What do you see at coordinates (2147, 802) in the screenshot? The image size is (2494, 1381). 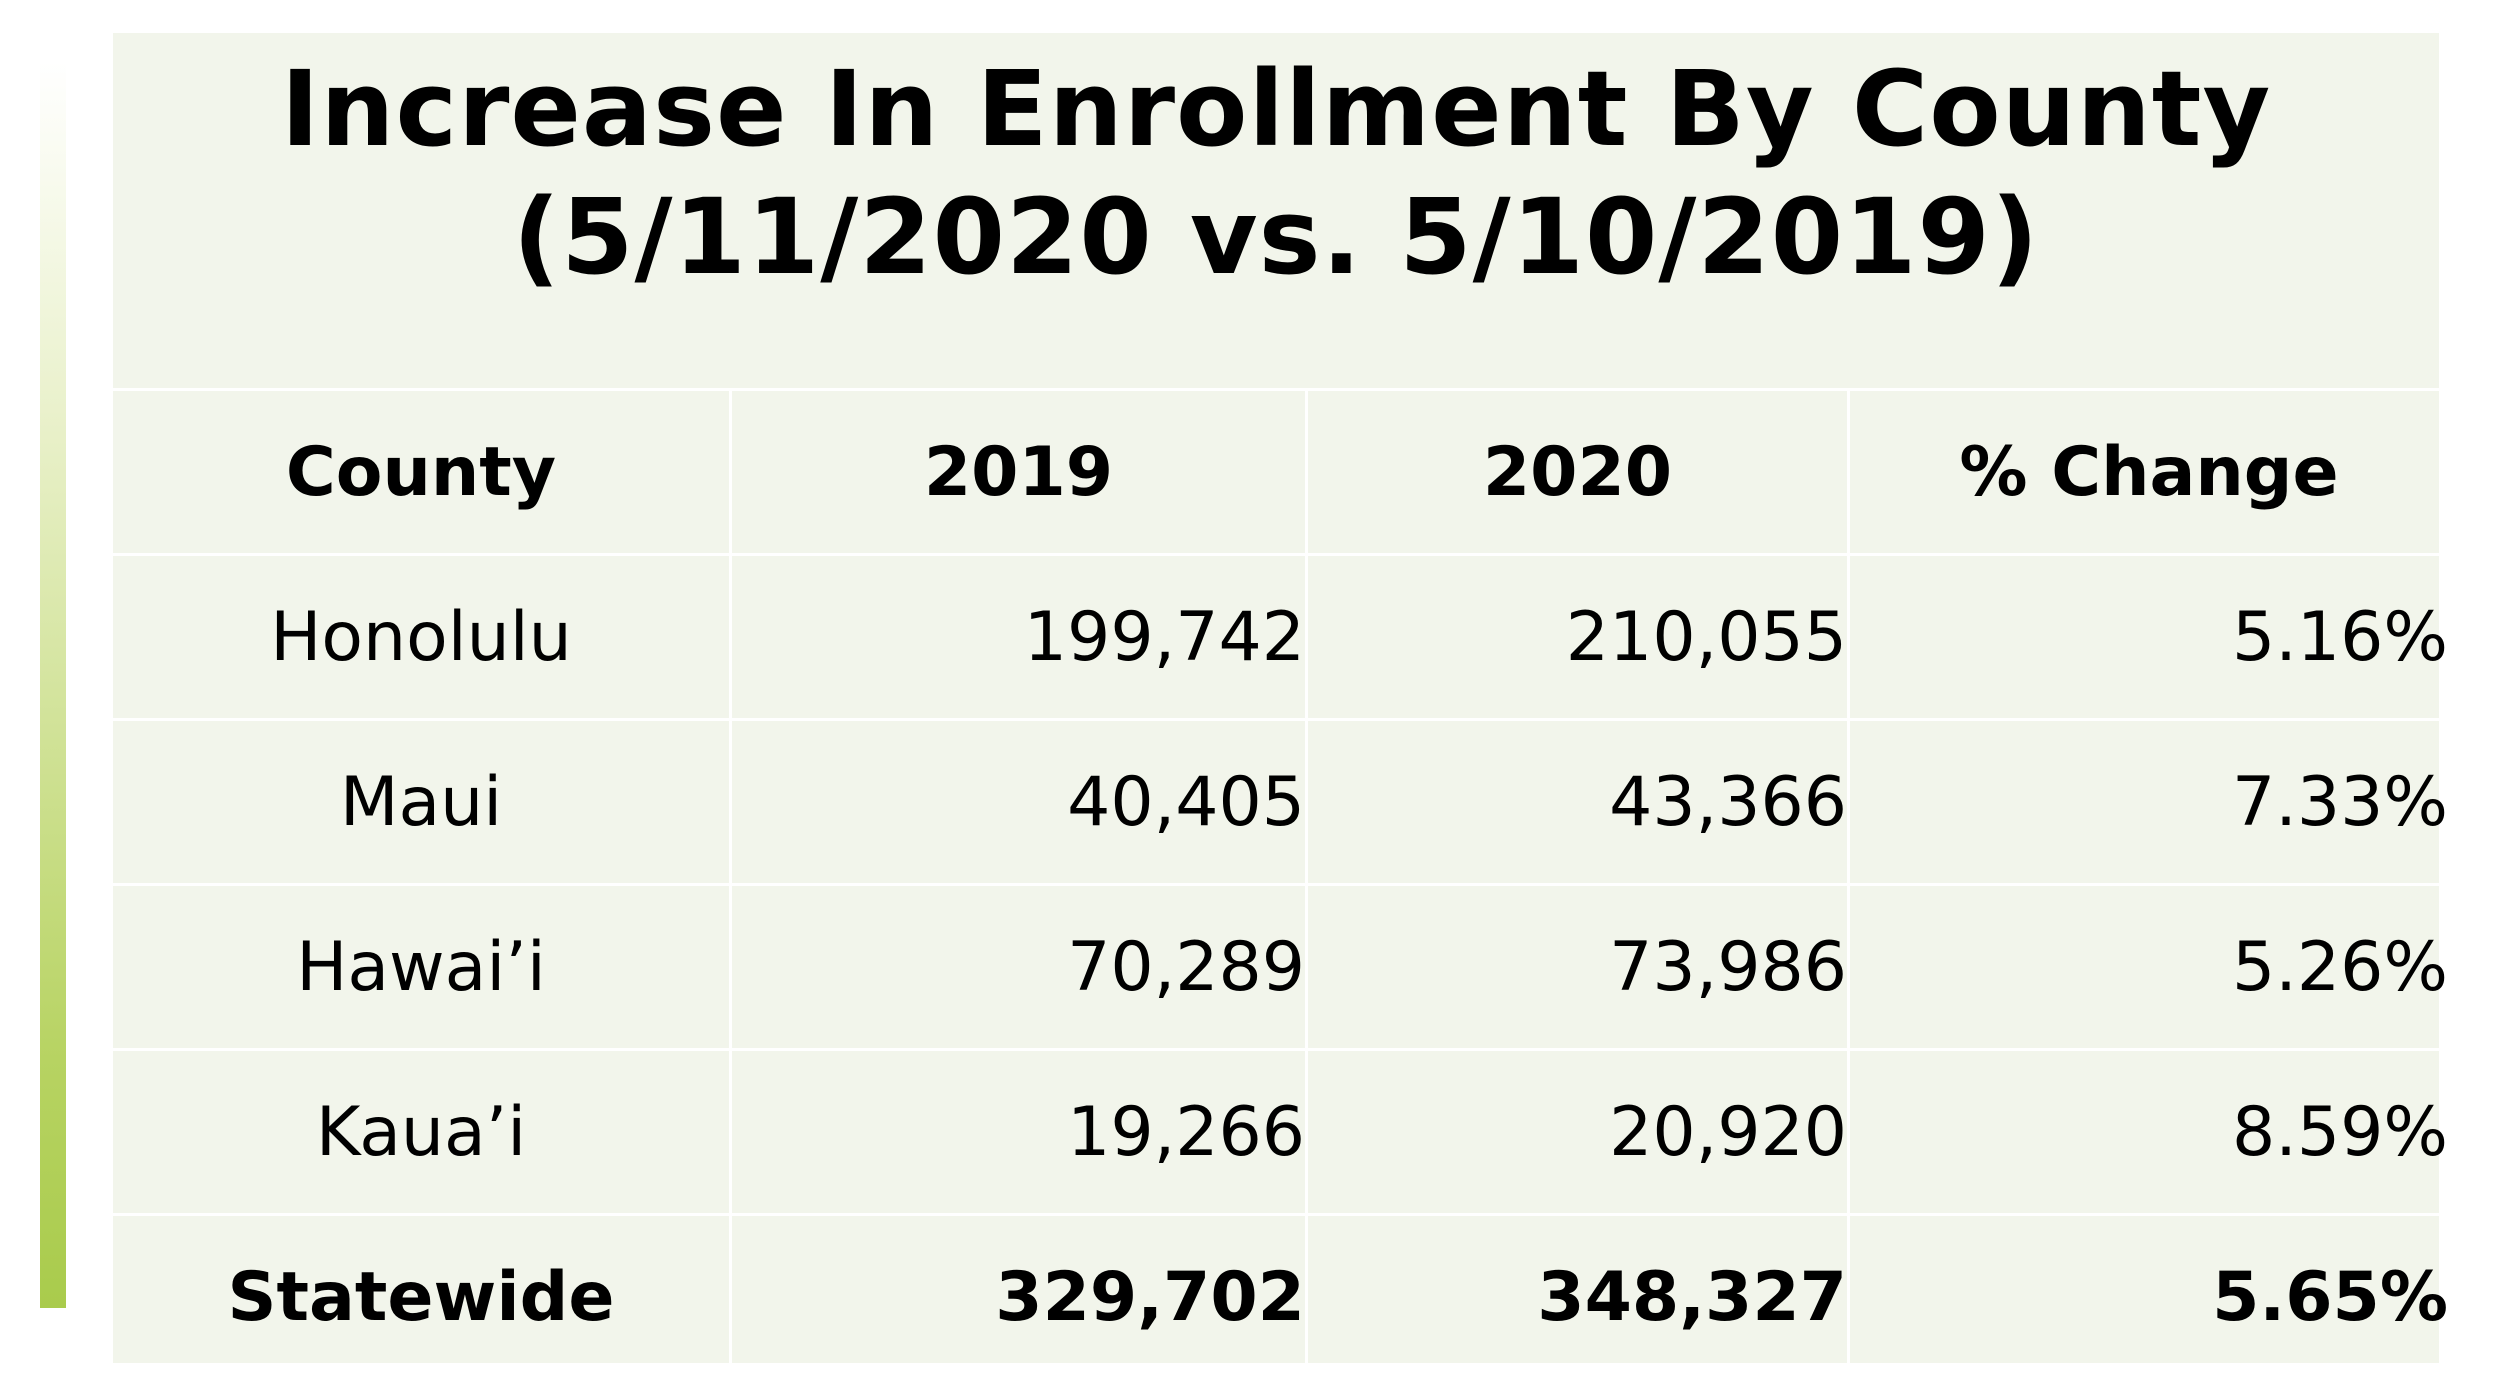 I see `pct-change-cell: 7.33%` at bounding box center [2147, 802].